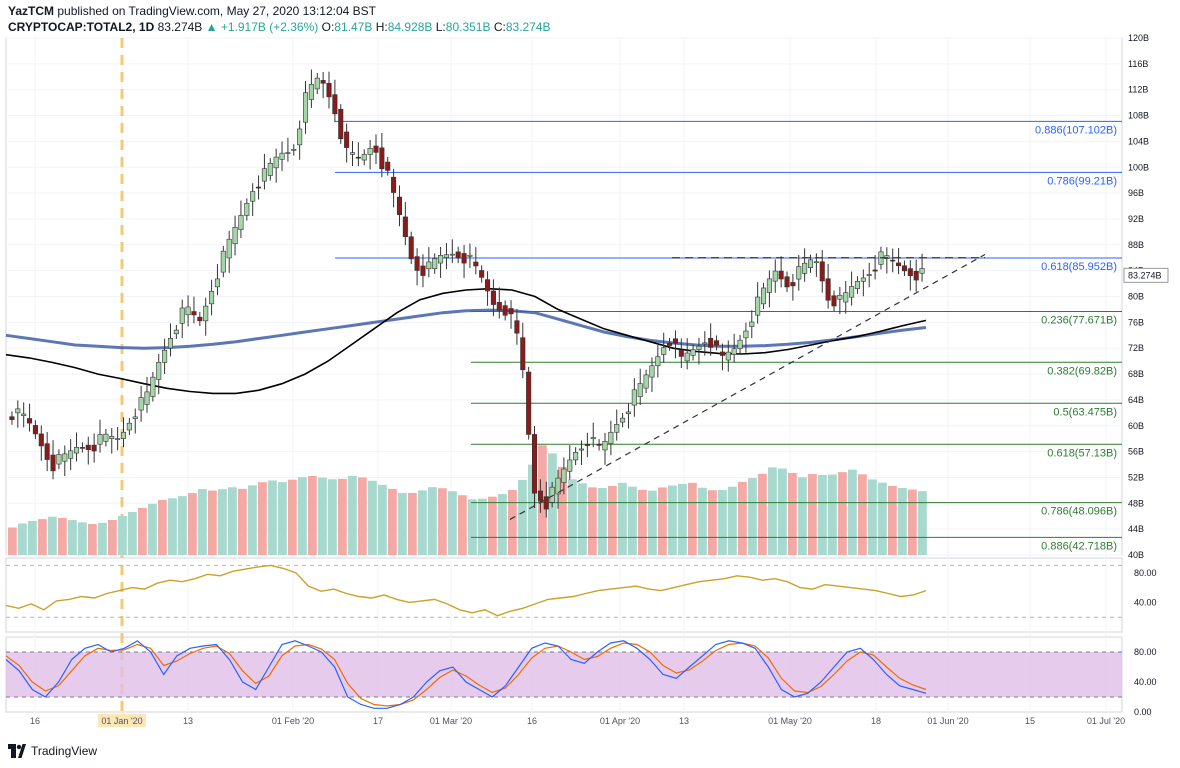 This screenshot has height=768, width=1180. I want to click on x-tick-label: 13, so click(684, 721).